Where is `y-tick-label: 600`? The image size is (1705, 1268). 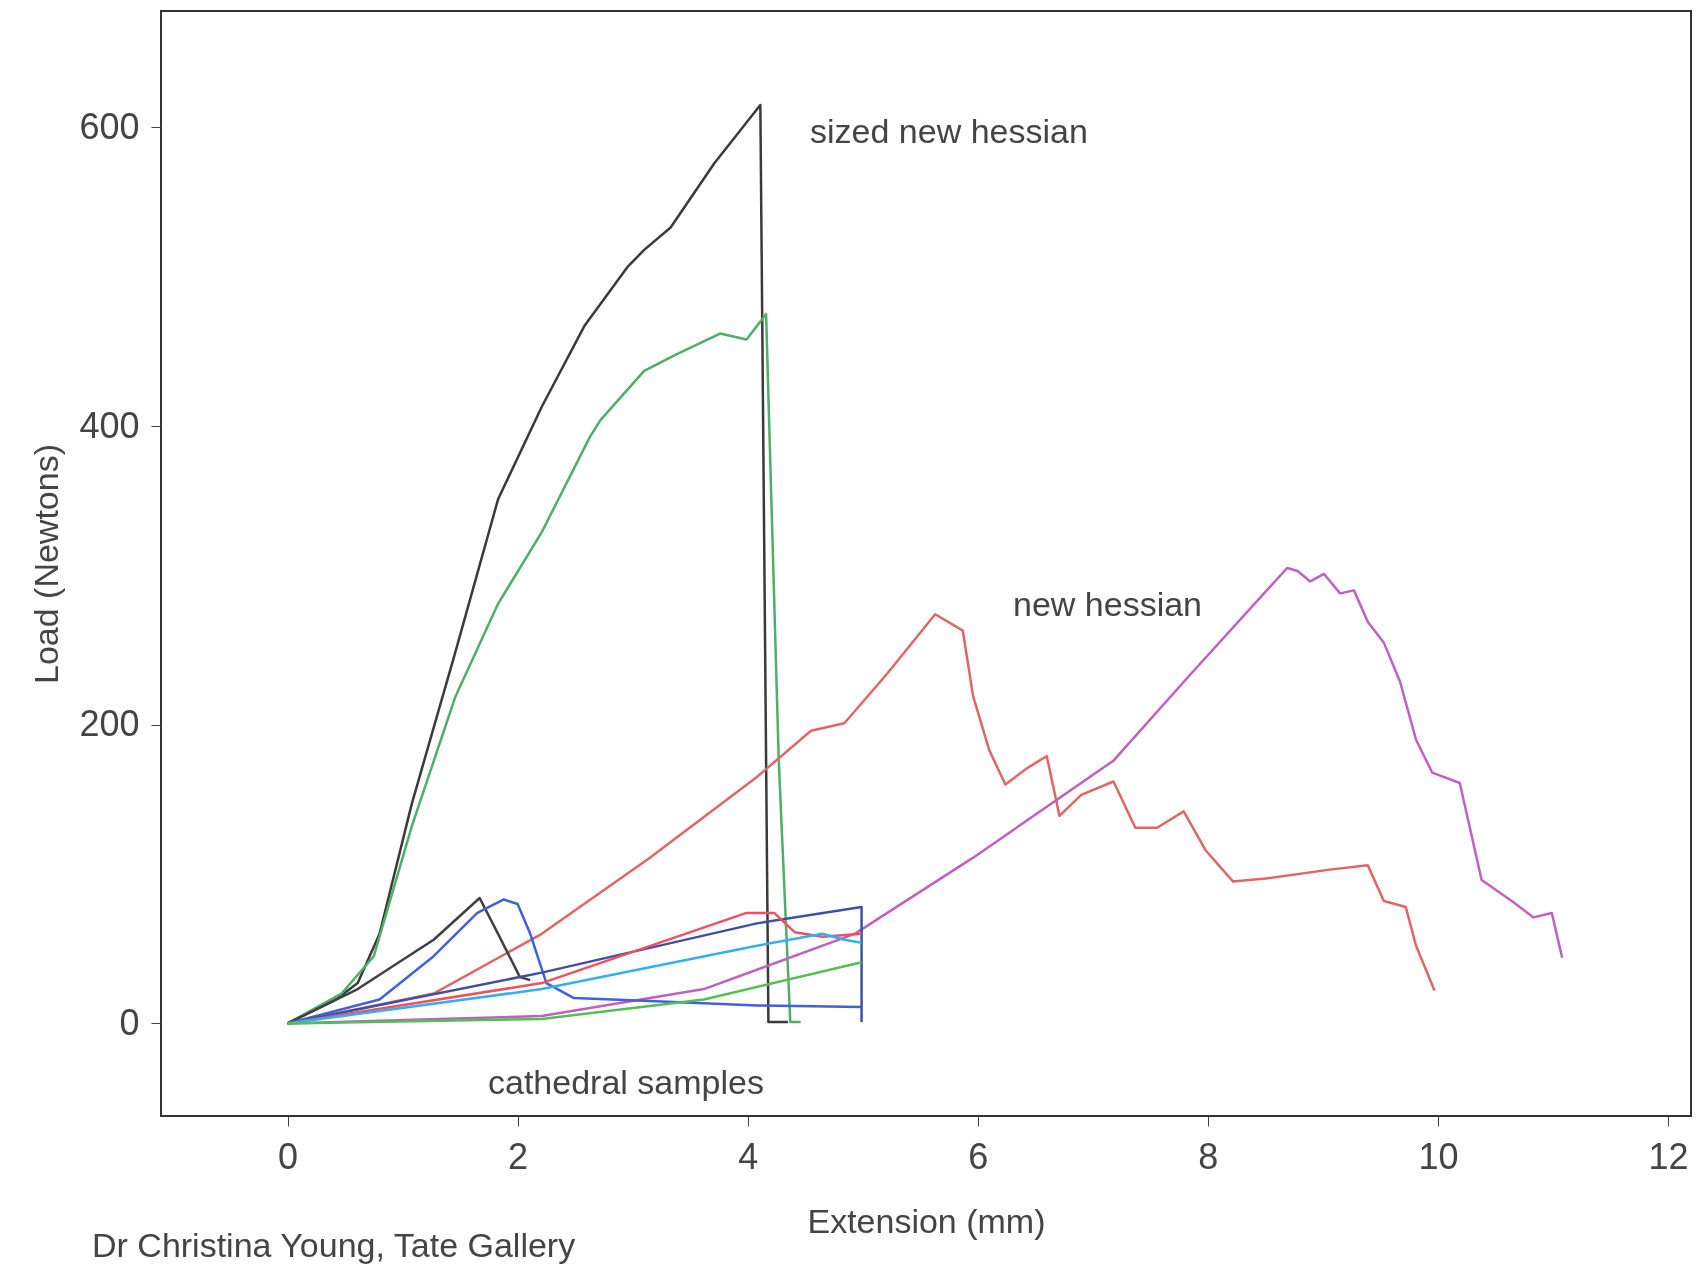 y-tick-label: 600 is located at coordinates (109, 126).